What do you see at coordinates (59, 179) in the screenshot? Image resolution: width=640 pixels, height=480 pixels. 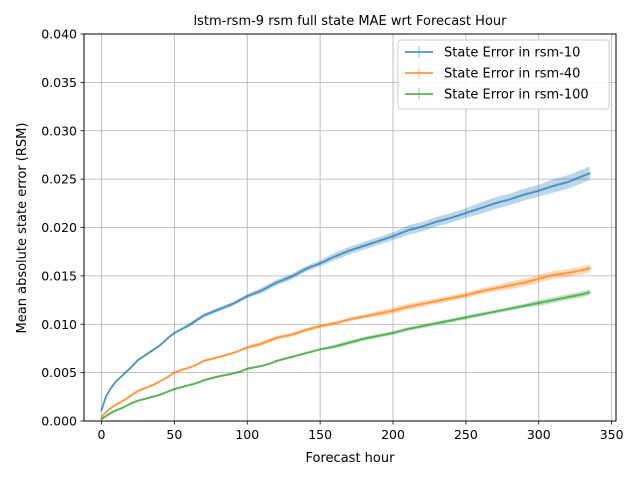 I see `y-tick-label: 0.025` at bounding box center [59, 179].